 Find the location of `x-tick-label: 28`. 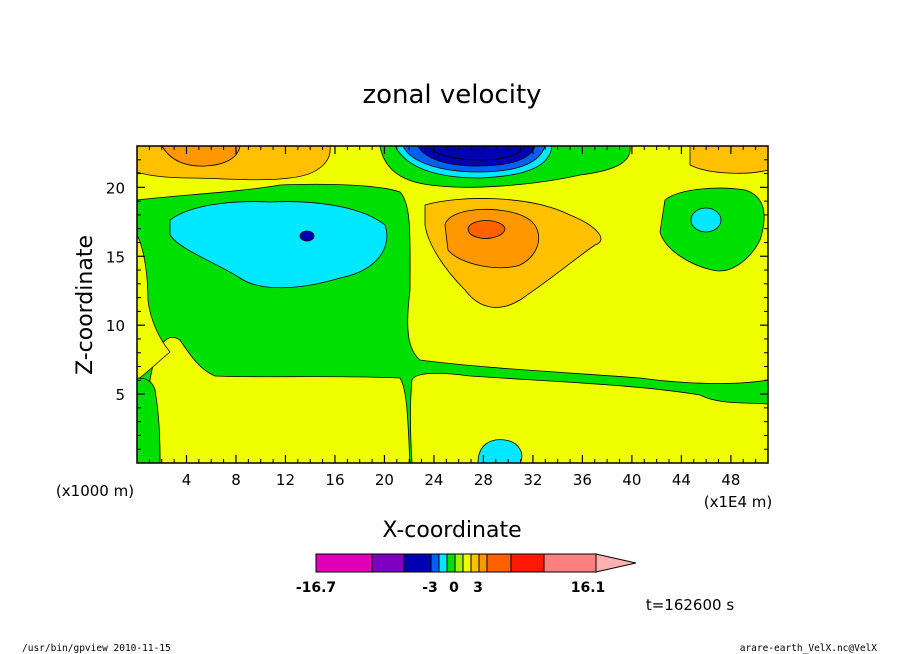

x-tick-label: 28 is located at coordinates (483, 480).